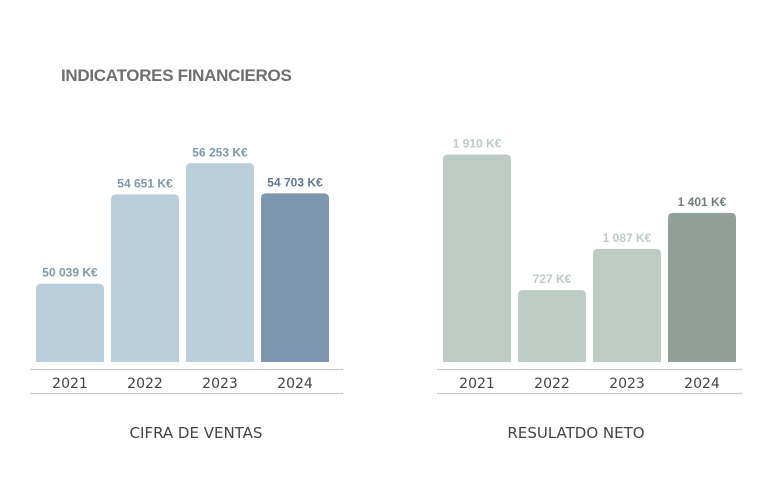  Describe the element at coordinates (702, 384) in the screenshot. I see `neto-tick-label-2024: 2024` at that location.